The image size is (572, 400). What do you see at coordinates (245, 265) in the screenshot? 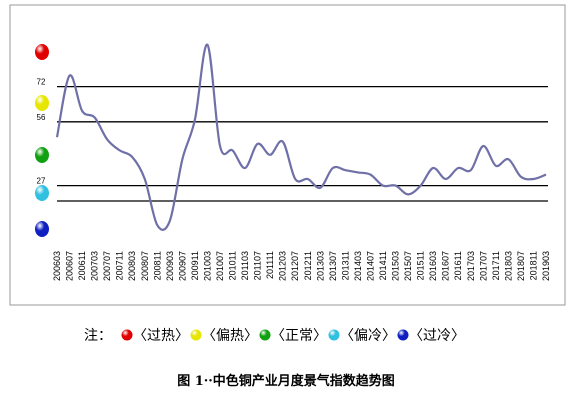
I see `x-tick-label: 201103` at bounding box center [245, 265].